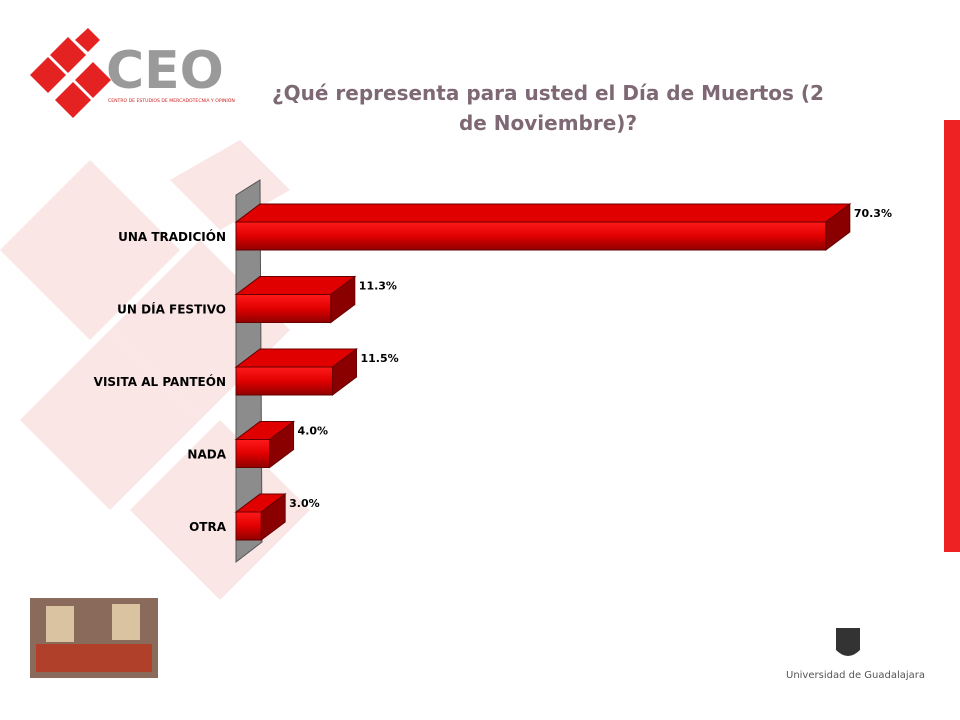  What do you see at coordinates (952, 336) in the screenshot?
I see `side-stripe` at bounding box center [952, 336].